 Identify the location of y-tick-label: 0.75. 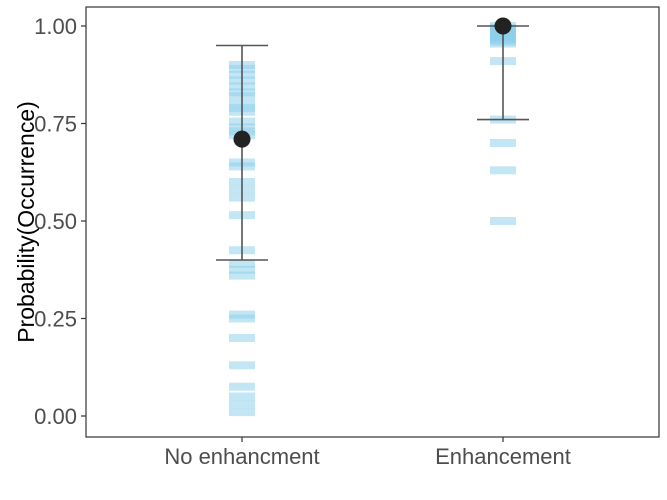
(55, 124).